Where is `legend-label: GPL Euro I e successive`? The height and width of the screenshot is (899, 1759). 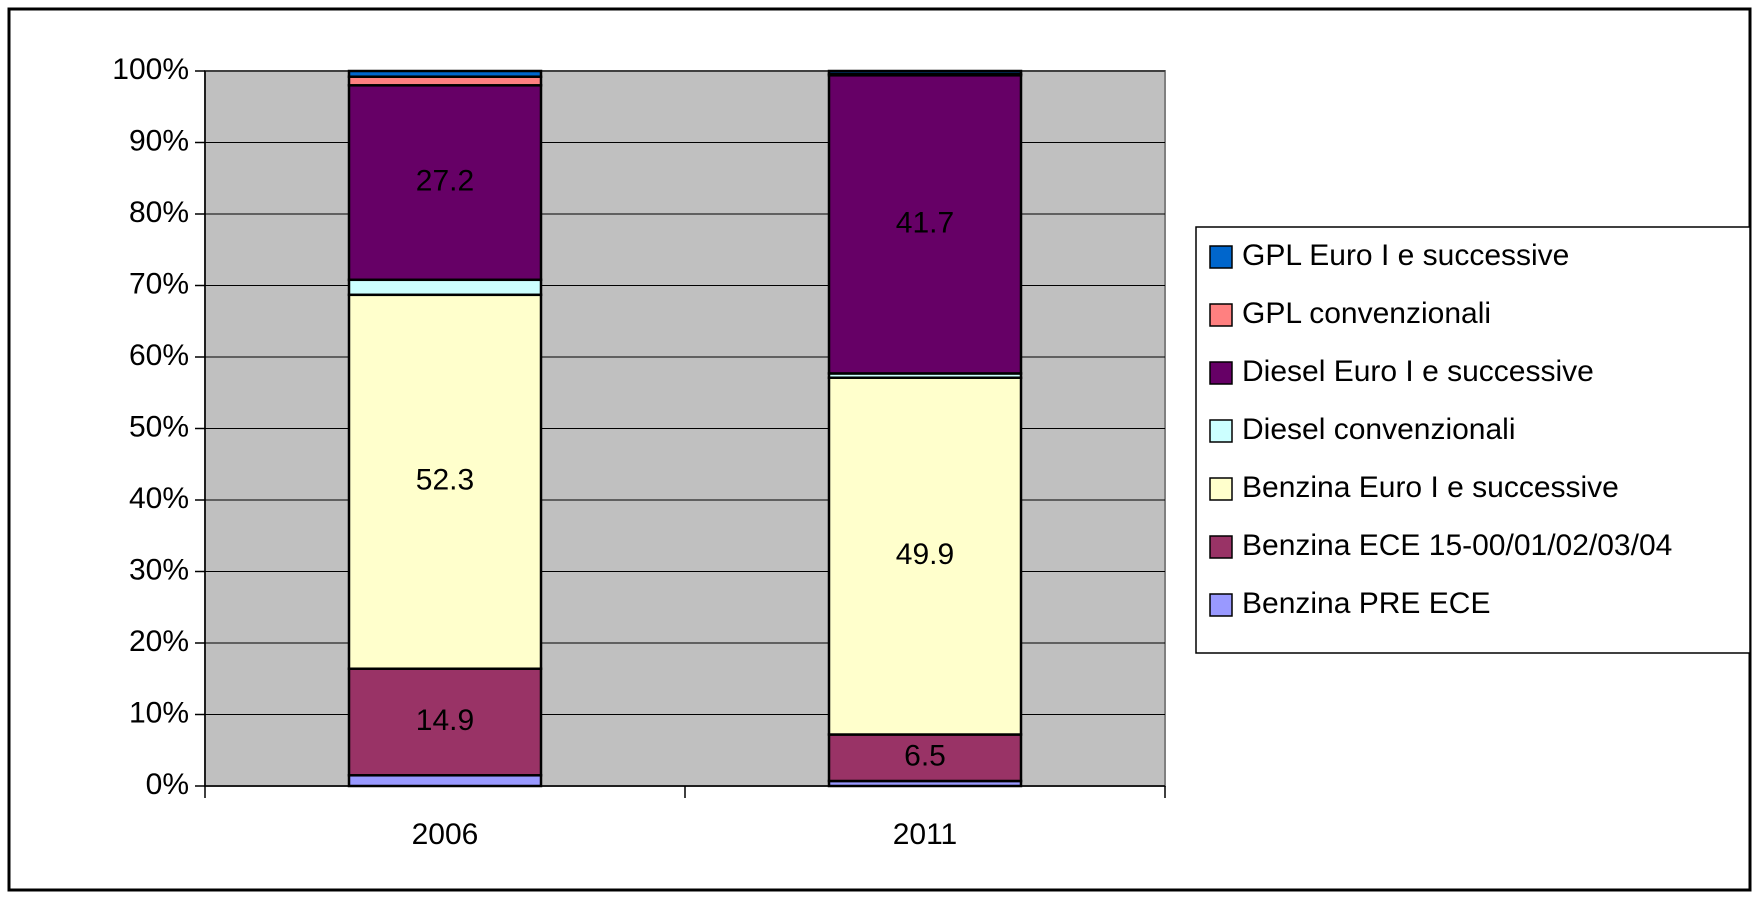 legend-label: GPL Euro I e successive is located at coordinates (1405, 255).